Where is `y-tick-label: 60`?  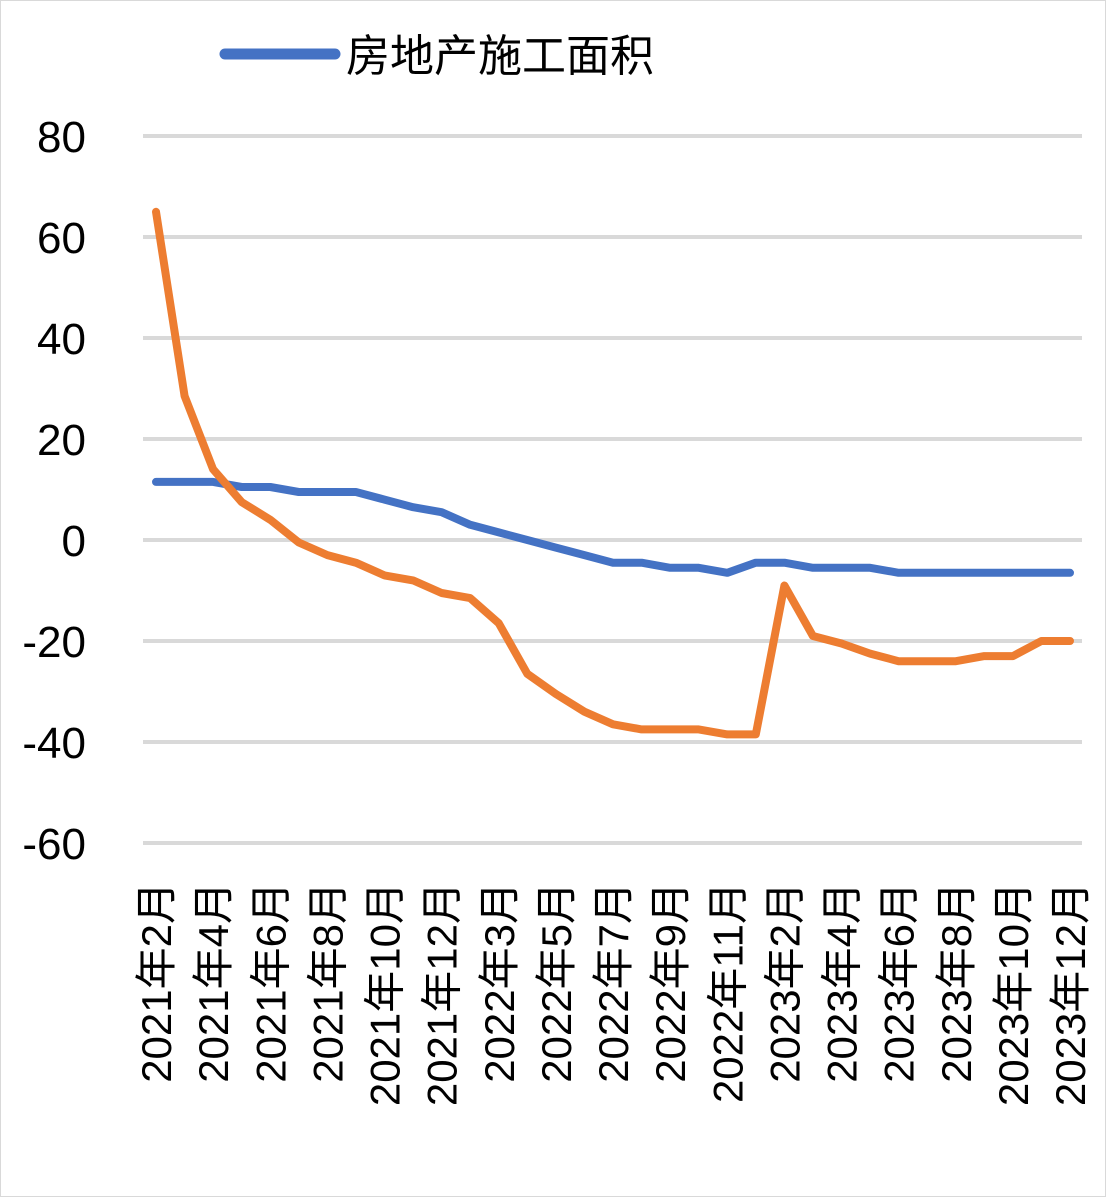 y-tick-label: 60 is located at coordinates (61, 238).